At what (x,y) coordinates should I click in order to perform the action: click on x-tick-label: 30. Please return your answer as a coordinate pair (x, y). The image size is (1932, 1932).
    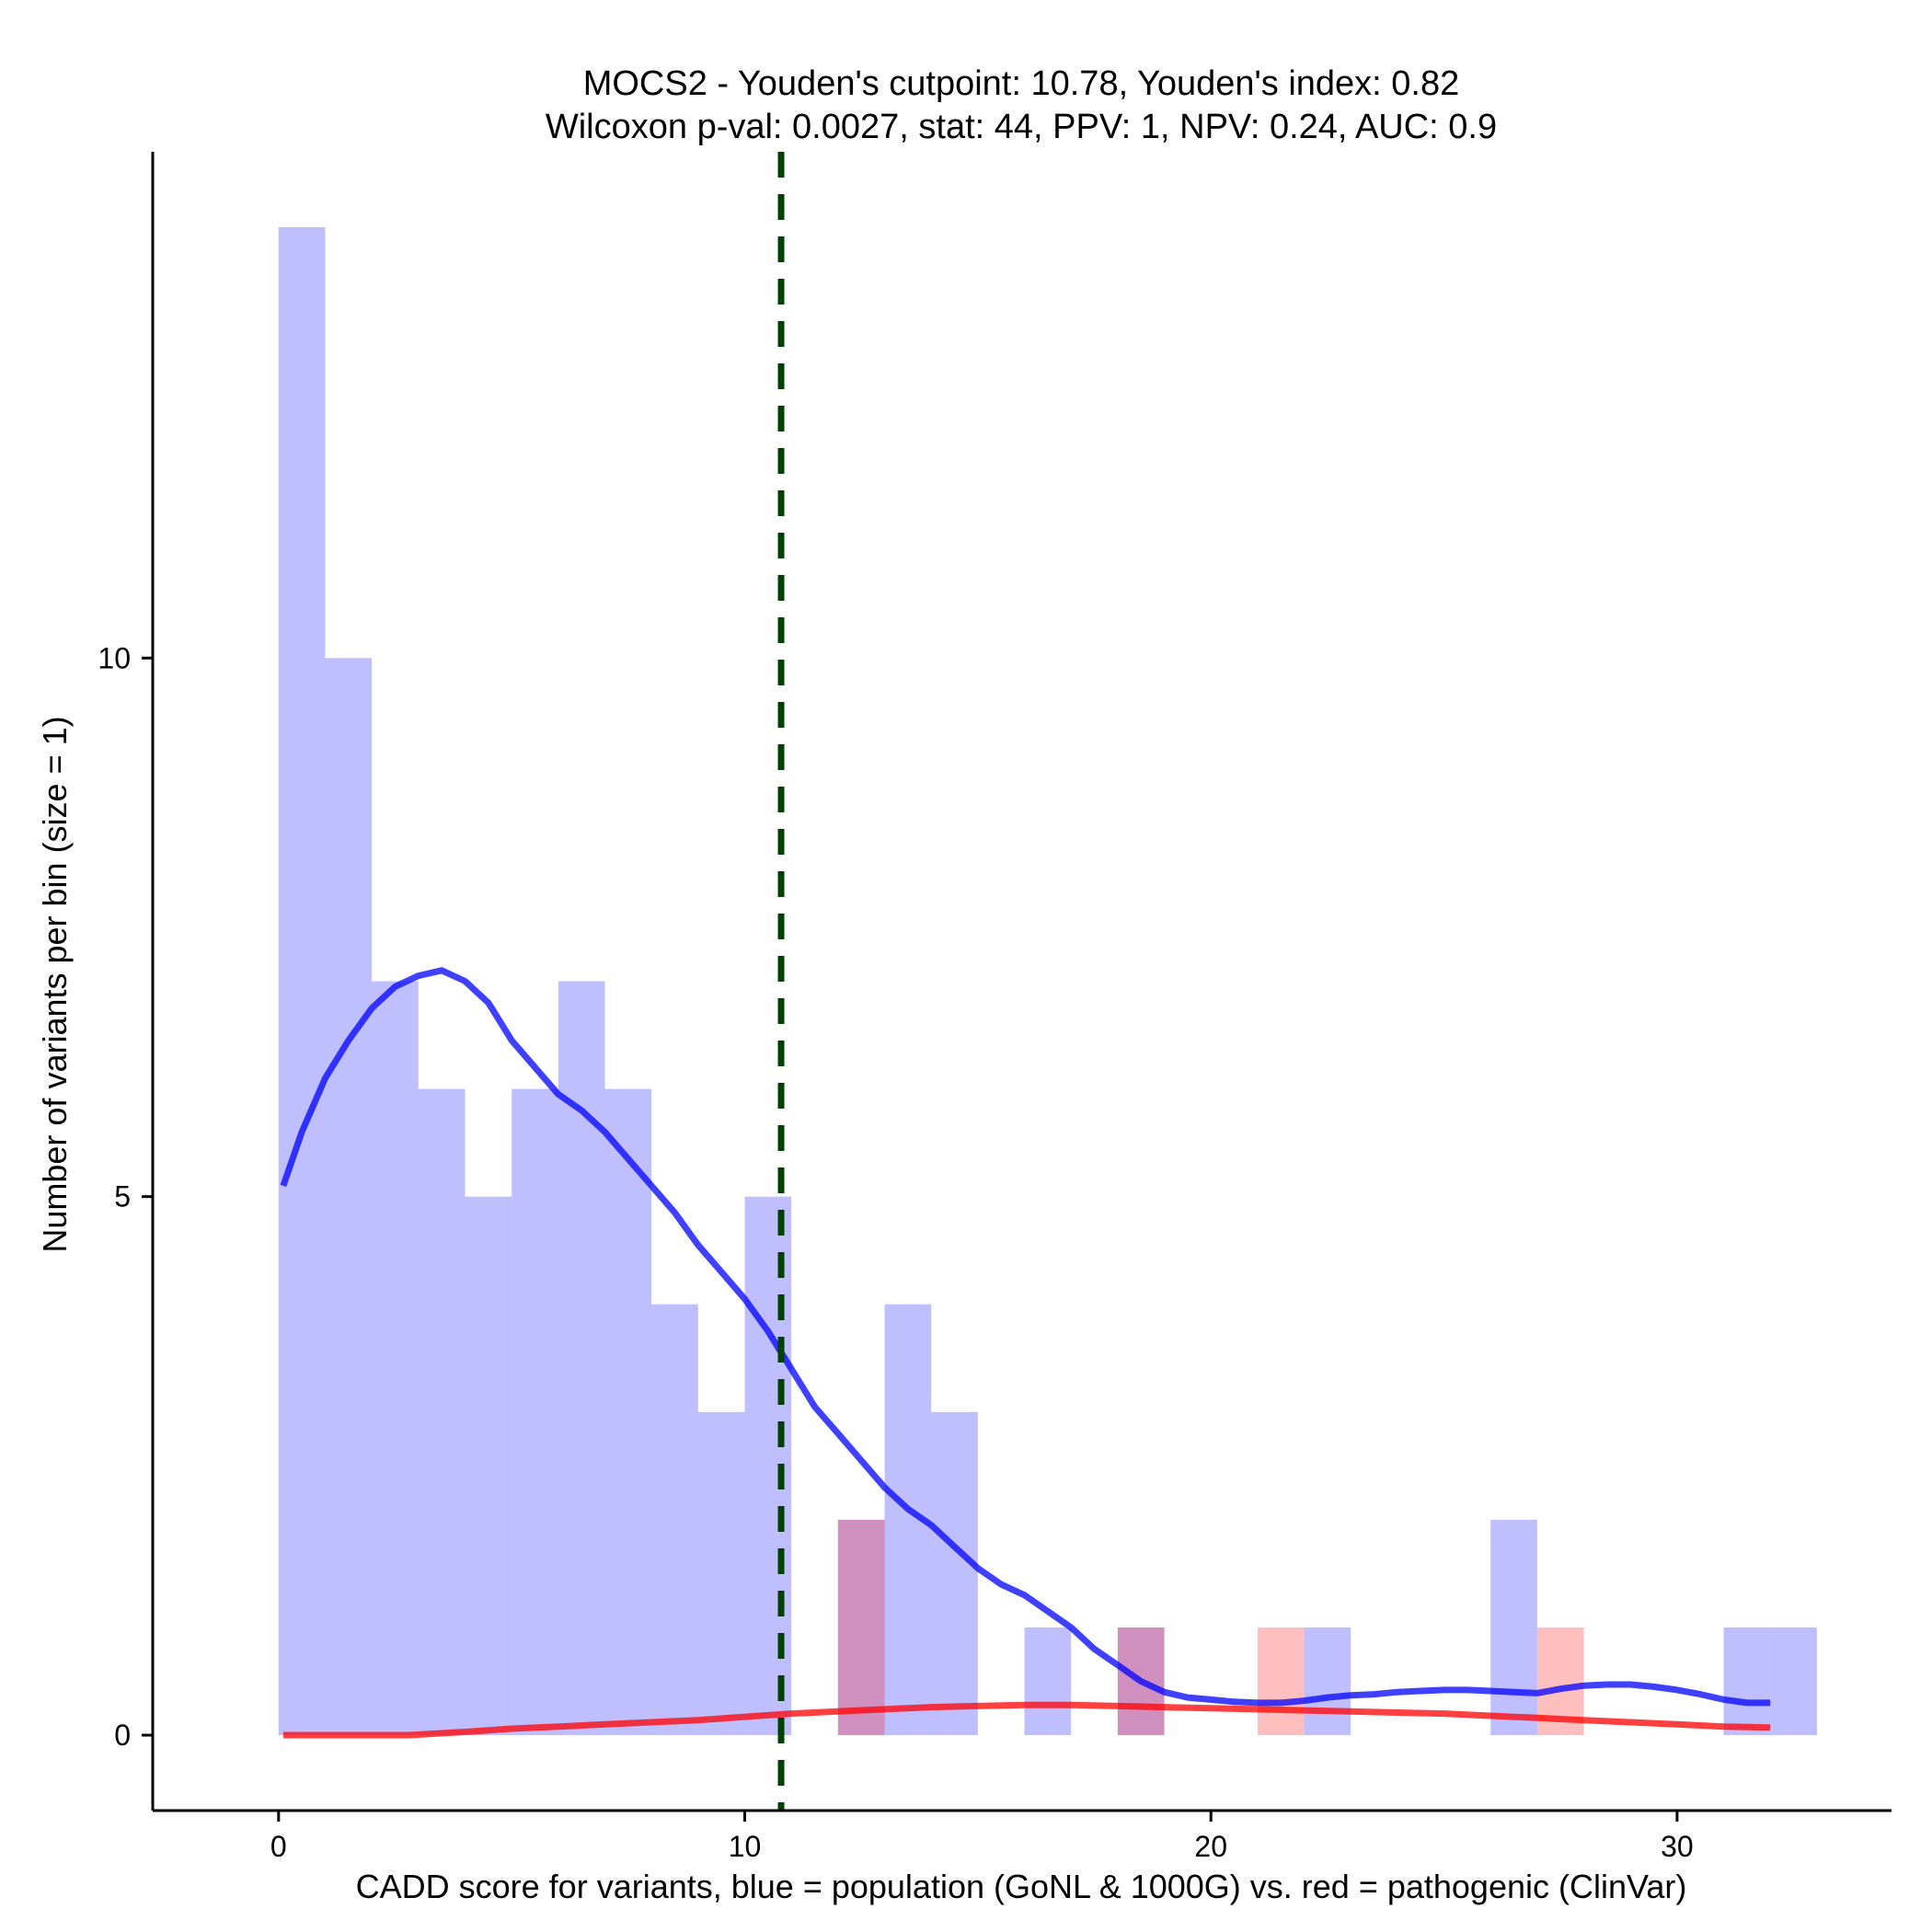
    Looking at the image, I should click on (1677, 1846).